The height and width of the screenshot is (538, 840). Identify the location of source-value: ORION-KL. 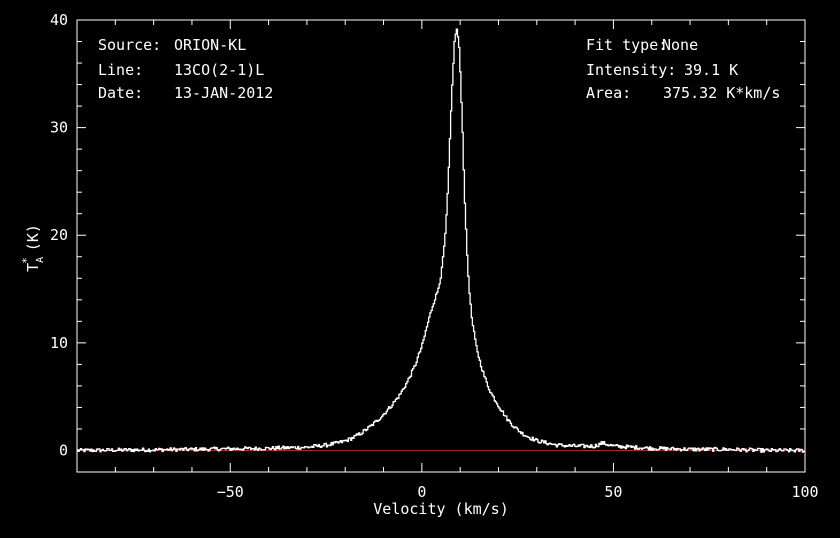
(210, 45).